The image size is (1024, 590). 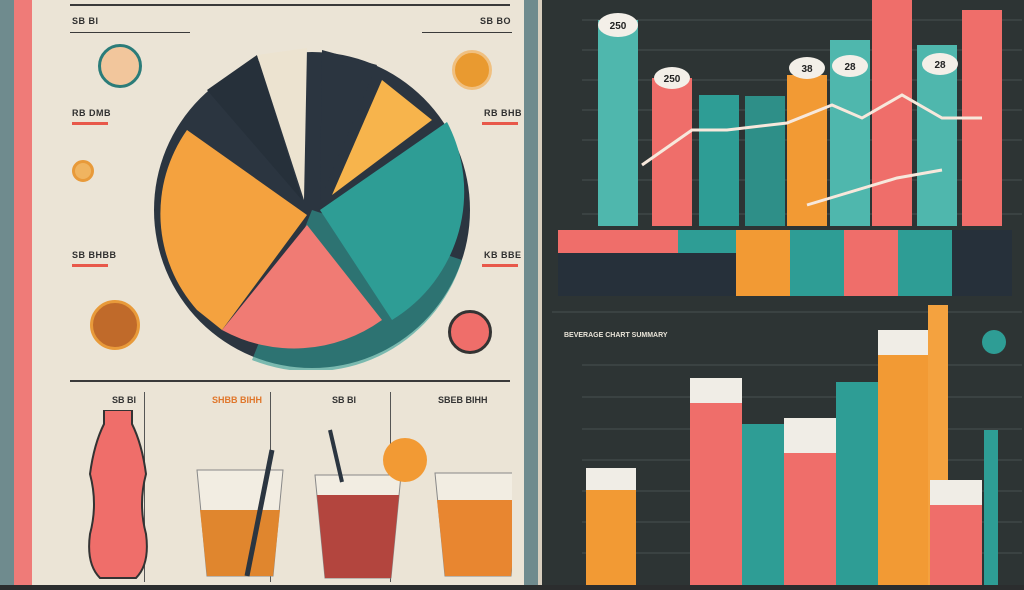 I want to click on bag-icon, so click(x=470, y=332).